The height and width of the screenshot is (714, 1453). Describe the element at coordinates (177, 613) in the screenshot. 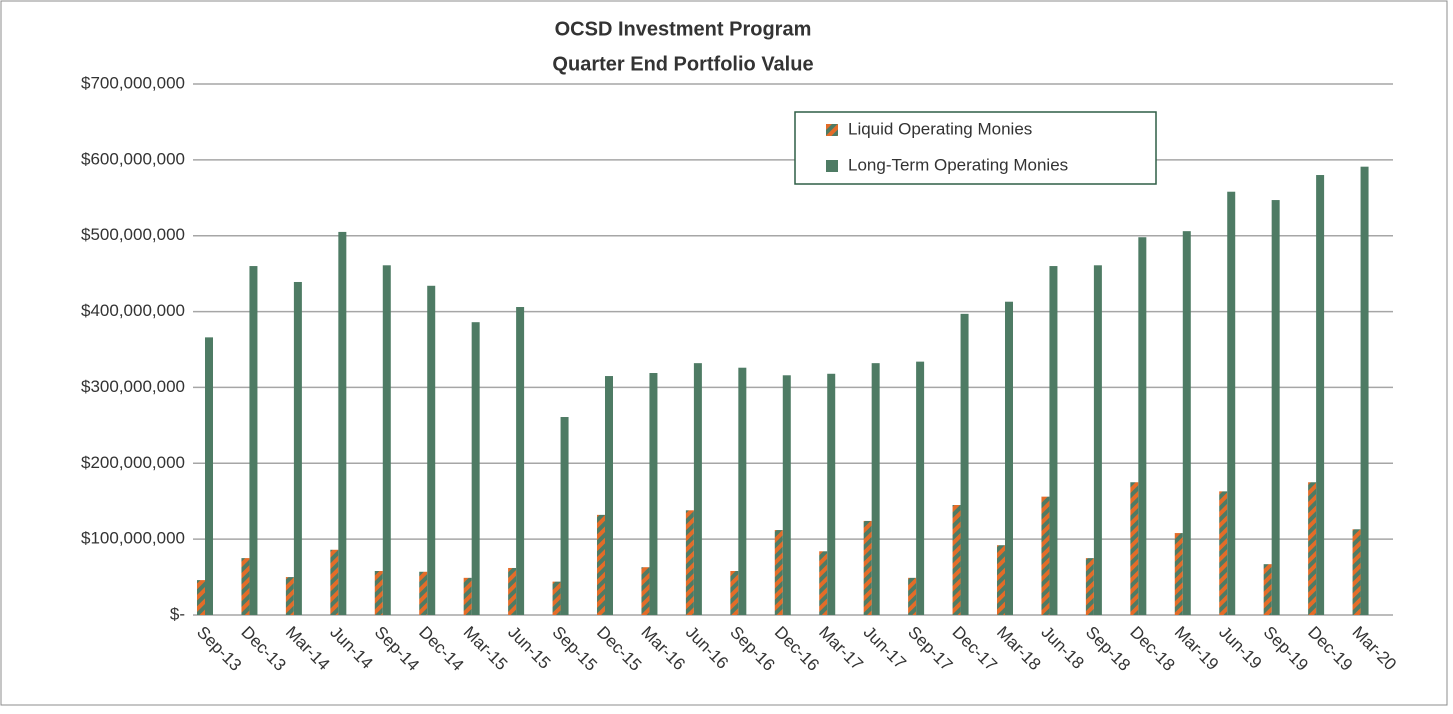

I see `y-tick-label: $-` at that location.